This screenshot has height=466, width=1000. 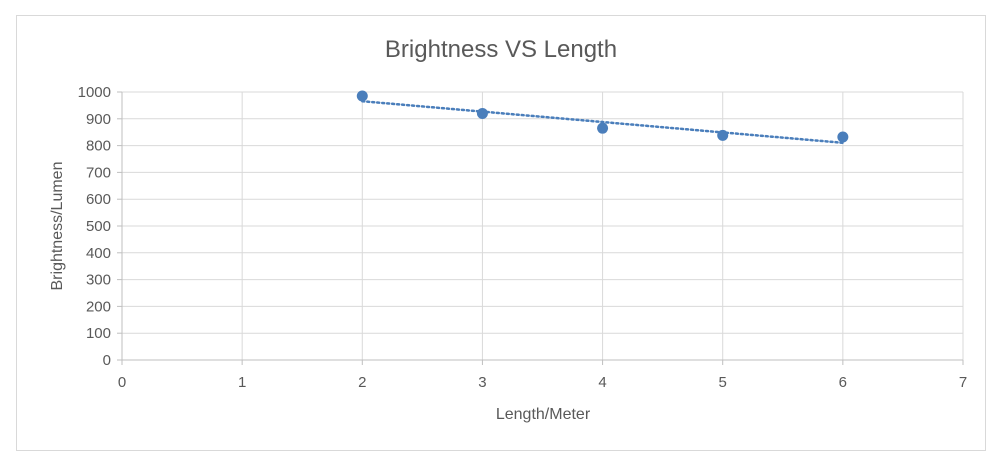 I want to click on x-tick-label: 5, so click(x=723, y=382).